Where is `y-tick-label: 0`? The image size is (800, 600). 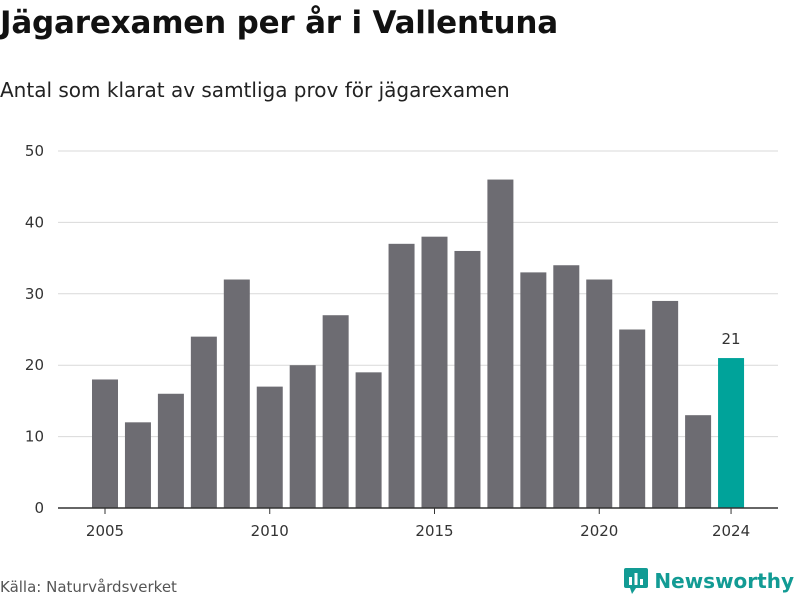
y-tick-label: 0 is located at coordinates (39, 508).